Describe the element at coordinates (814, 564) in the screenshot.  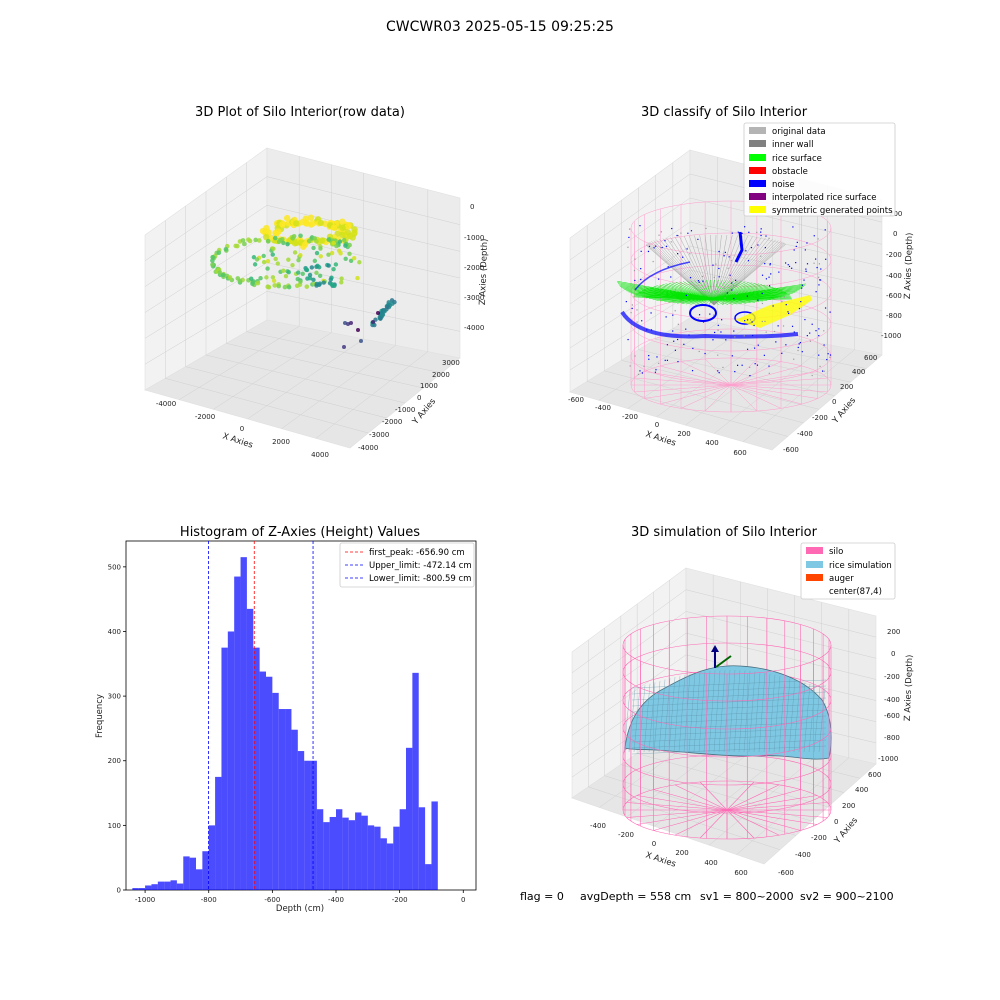
I see `legend-swatch` at that location.